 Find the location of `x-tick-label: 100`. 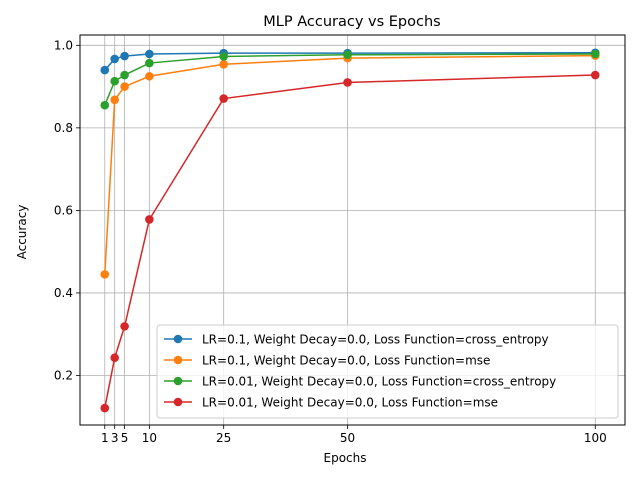

x-tick-label: 100 is located at coordinates (595, 438).